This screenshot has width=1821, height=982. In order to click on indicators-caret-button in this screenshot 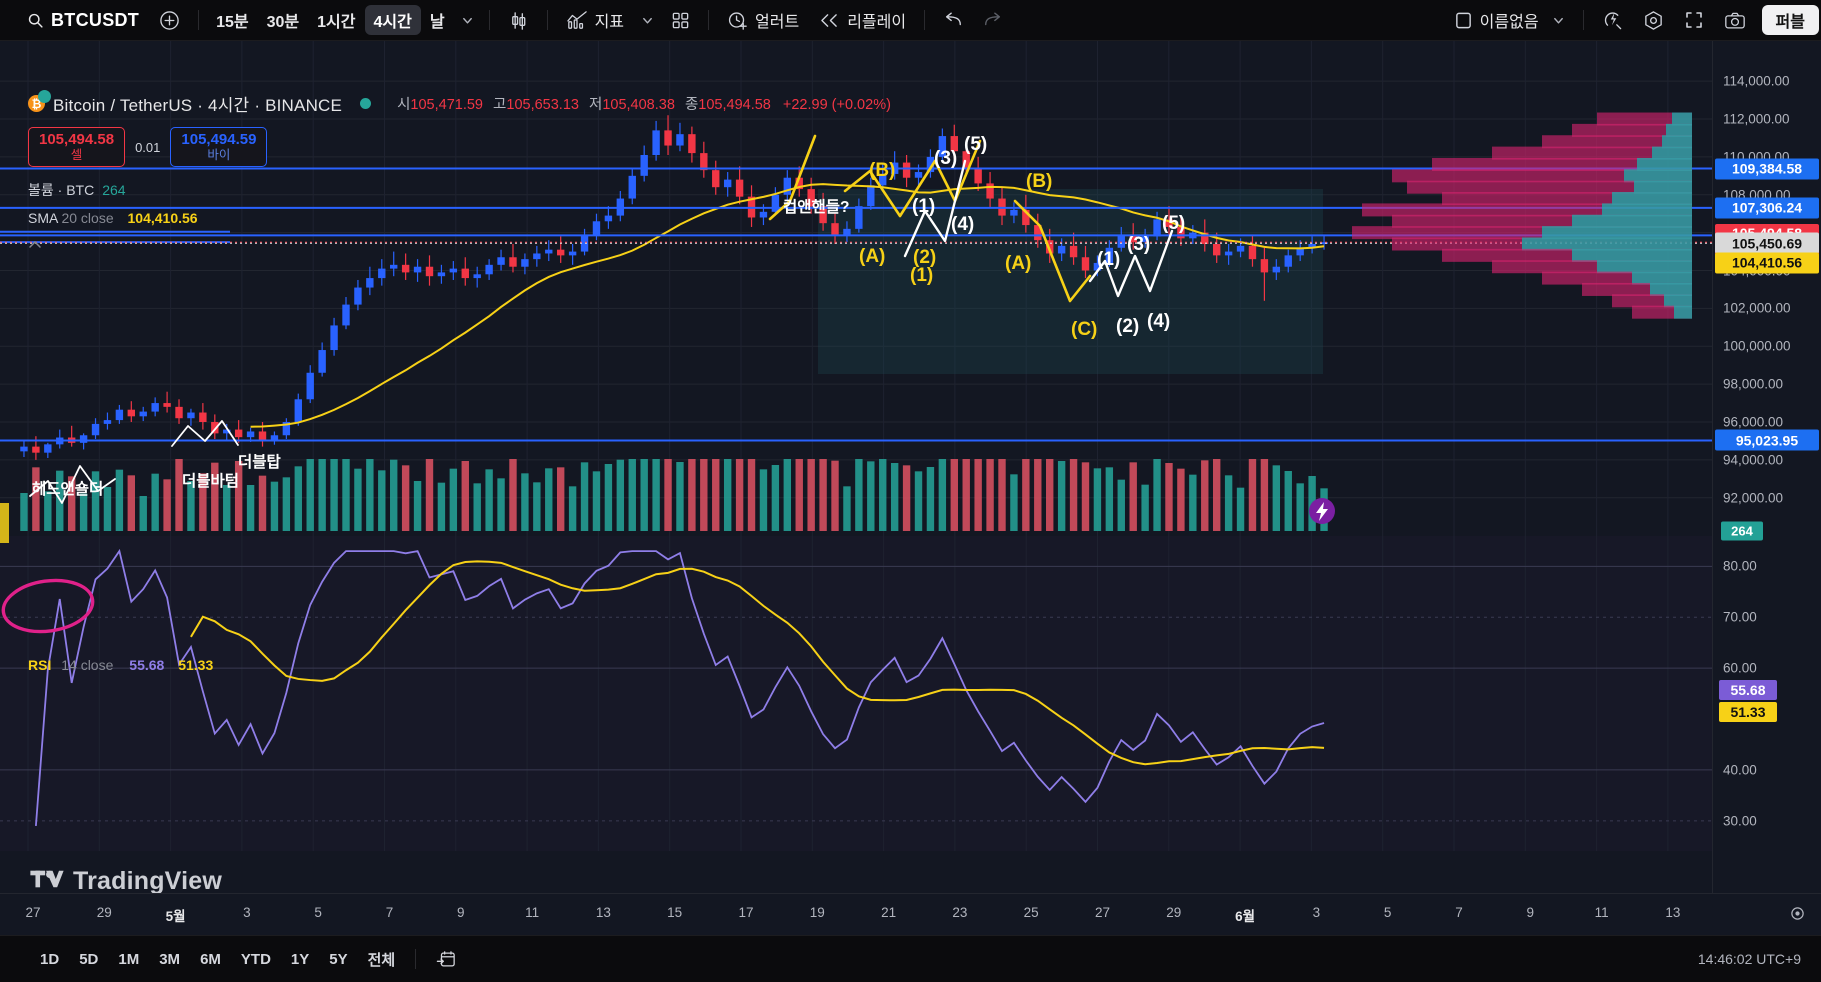, I will do `click(647, 20)`.